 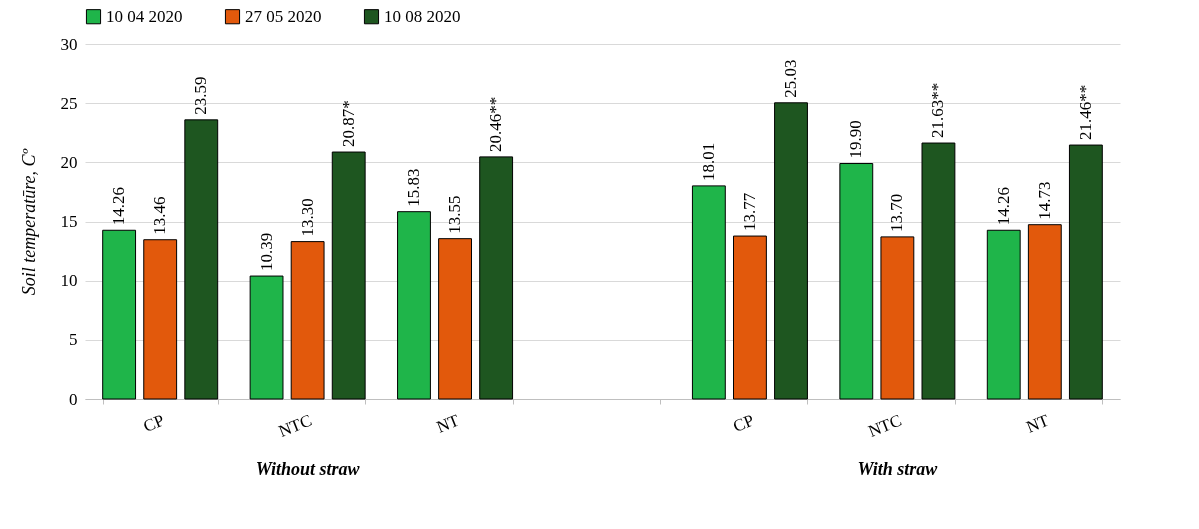 I want to click on data-label: 13.77, so click(x=749, y=212).